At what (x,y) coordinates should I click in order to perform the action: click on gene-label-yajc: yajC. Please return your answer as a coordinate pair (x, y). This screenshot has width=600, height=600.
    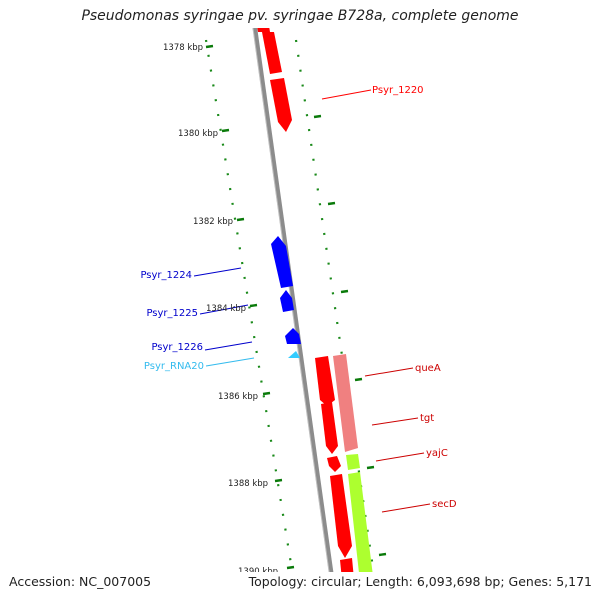
    Looking at the image, I should click on (437, 453).